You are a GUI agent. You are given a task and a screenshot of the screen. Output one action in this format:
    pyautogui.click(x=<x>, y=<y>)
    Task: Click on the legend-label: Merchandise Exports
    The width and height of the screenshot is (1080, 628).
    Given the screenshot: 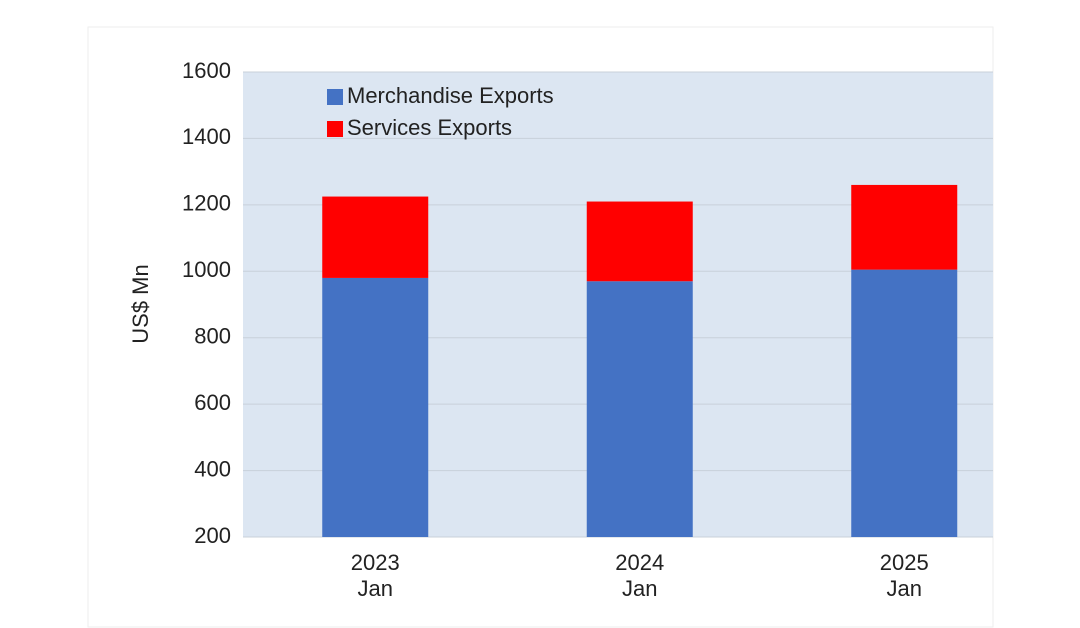 What is the action you would take?
    pyautogui.click(x=450, y=95)
    